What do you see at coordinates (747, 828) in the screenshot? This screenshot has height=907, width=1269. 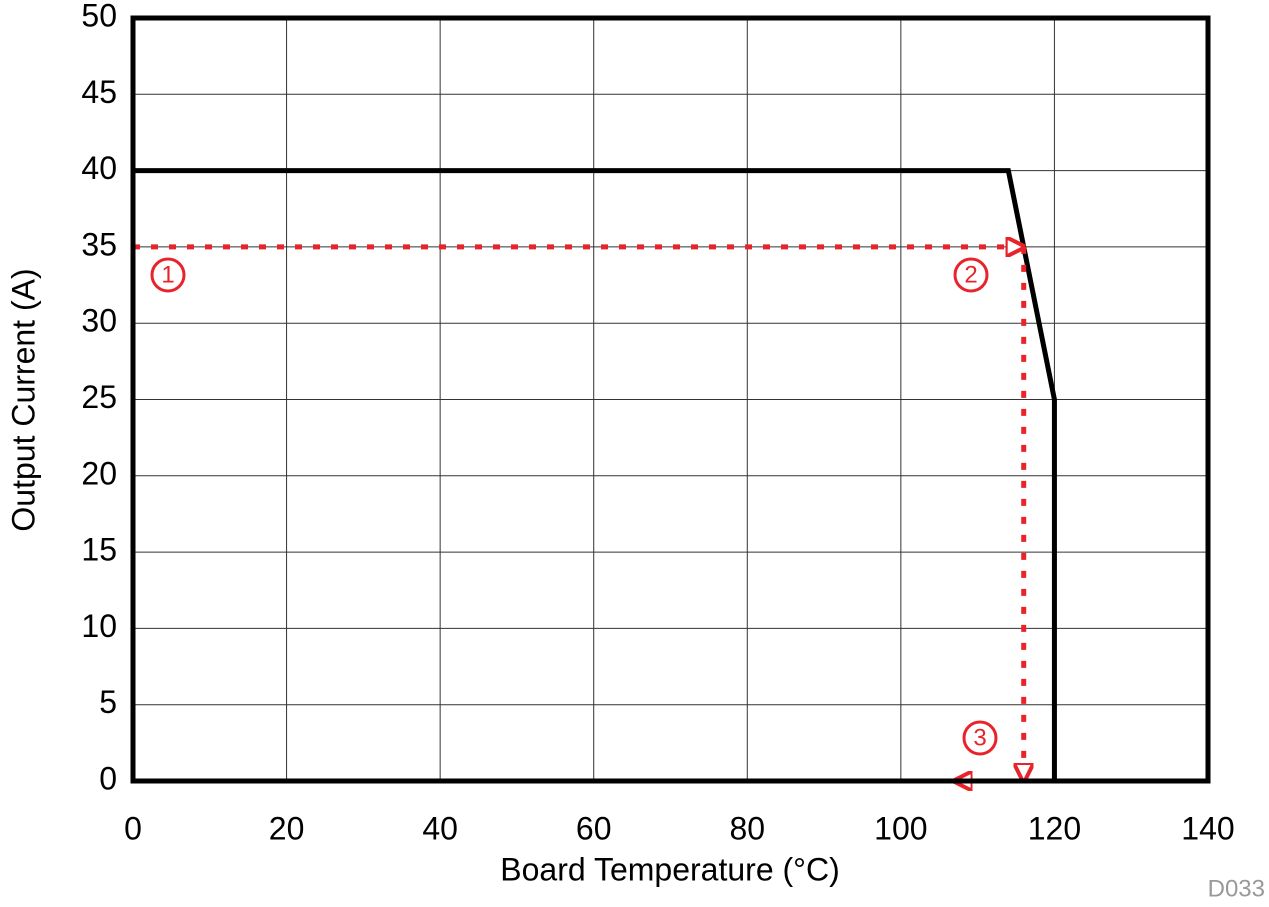 I see `x-tick-label: 80` at bounding box center [747, 828].